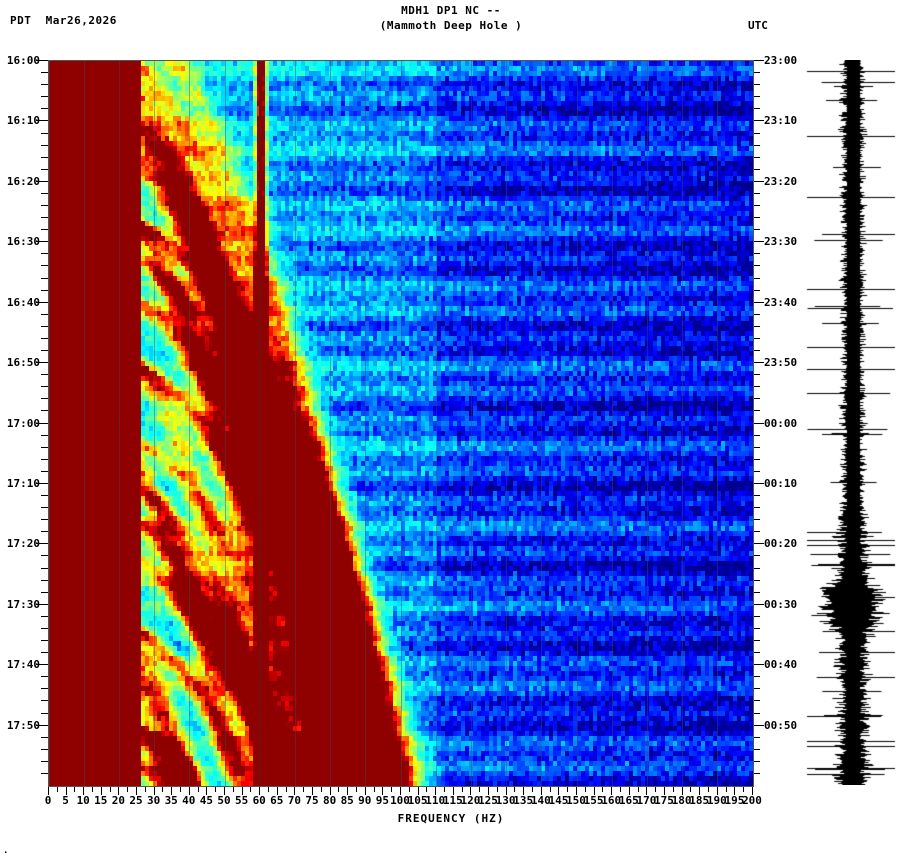 Image resolution: width=902 pixels, height=864 pixels. What do you see at coordinates (452, 800) in the screenshot?
I see `freq-label-115: 115` at bounding box center [452, 800].